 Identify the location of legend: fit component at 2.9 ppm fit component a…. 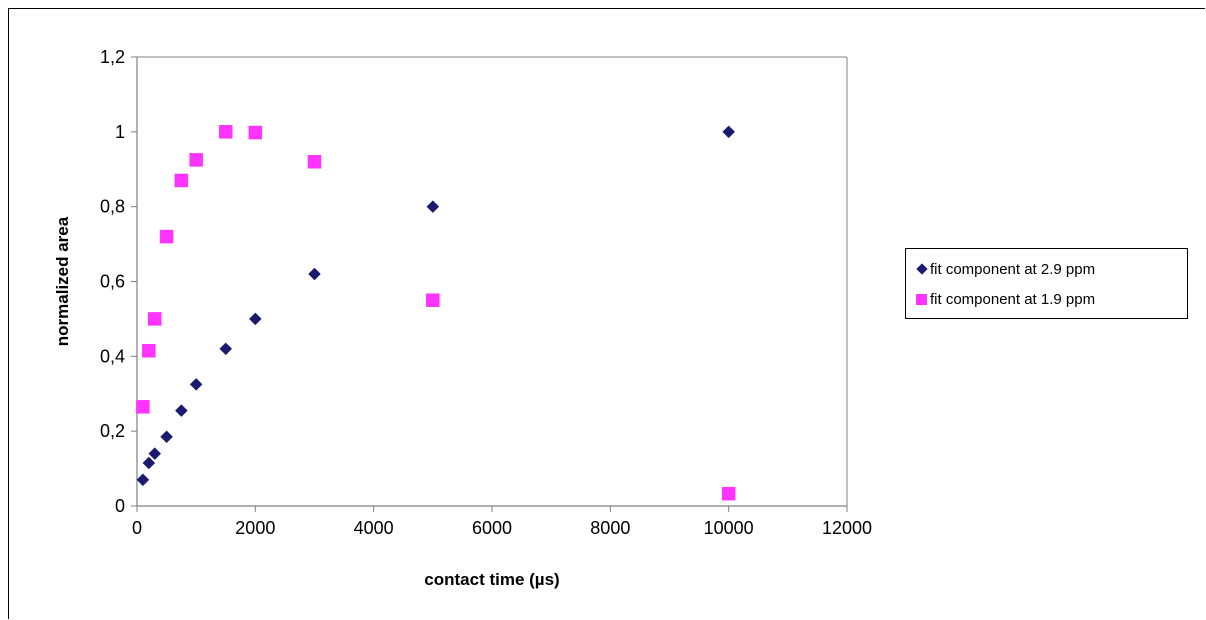
(1046, 283).